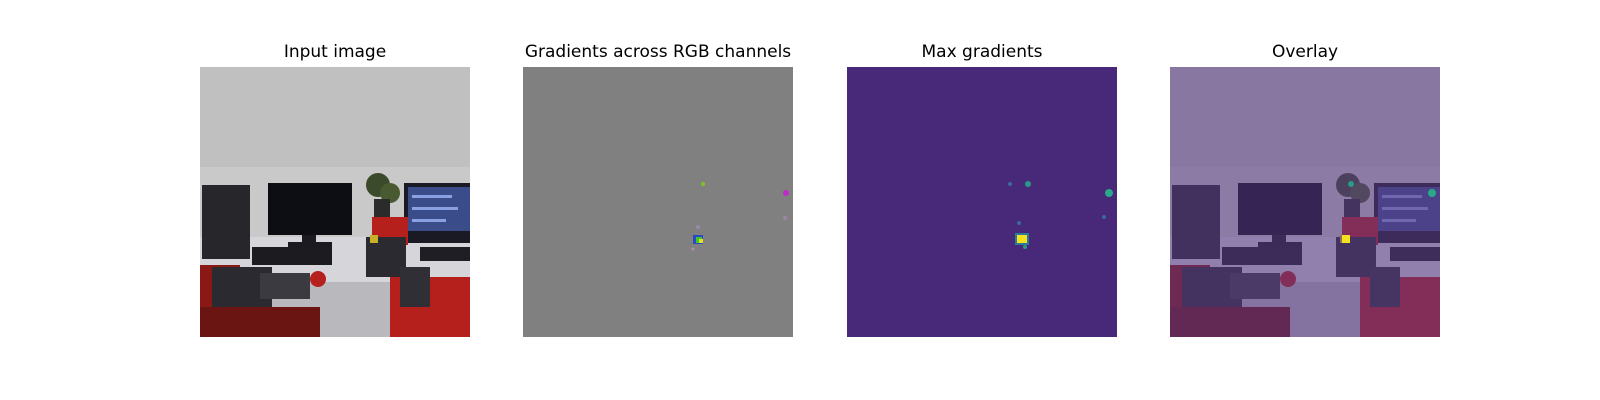 Image resolution: width=1600 pixels, height=400 pixels. Describe the element at coordinates (658, 202) in the screenshot. I see `rgb-gradients-image` at that location.